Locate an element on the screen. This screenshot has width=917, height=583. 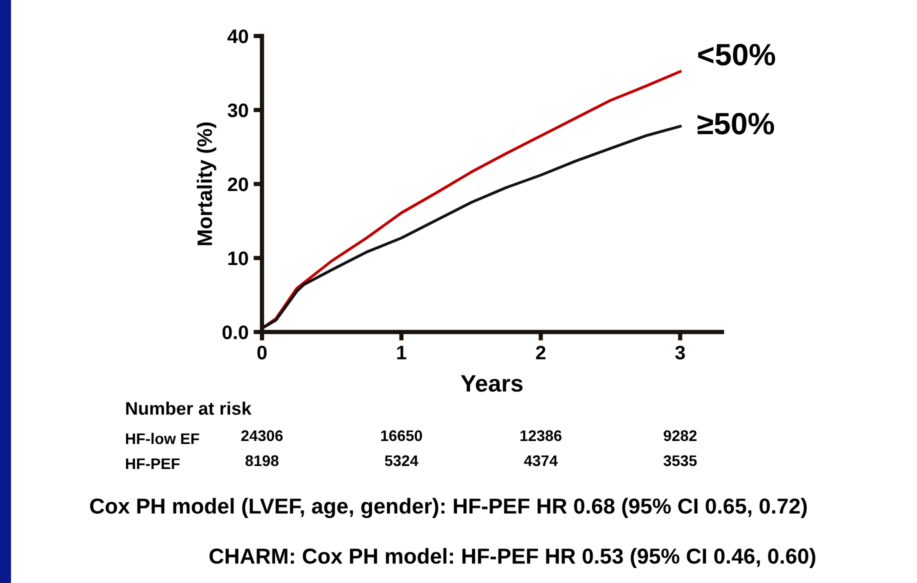
y-tick-label: 0.0 is located at coordinates (235, 332).